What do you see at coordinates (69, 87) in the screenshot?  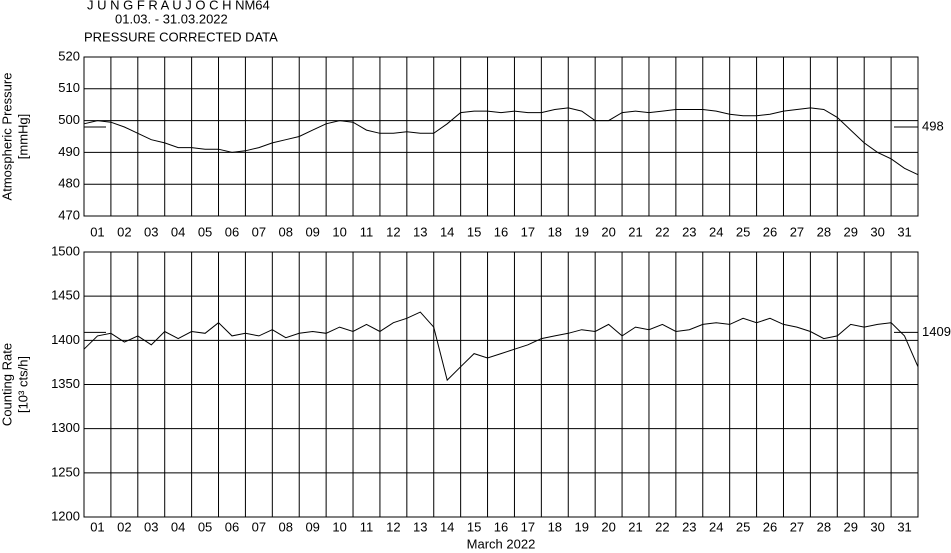 I see `y-tick-label: 510` at bounding box center [69, 87].